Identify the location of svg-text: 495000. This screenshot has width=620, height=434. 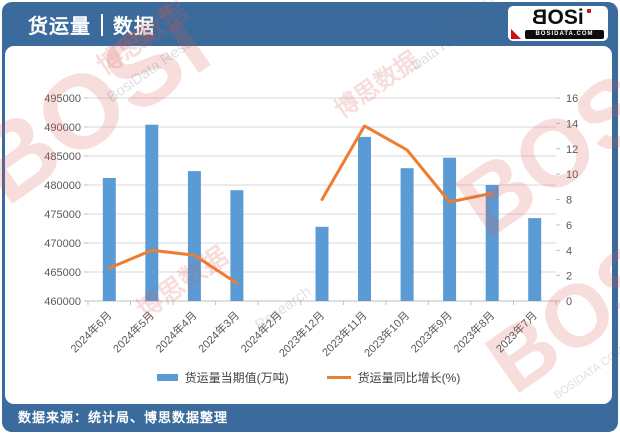
(62, 99).